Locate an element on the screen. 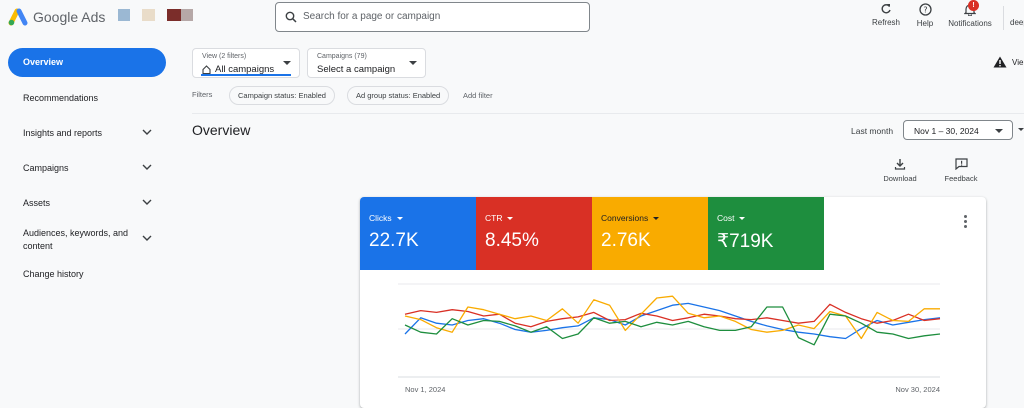  add-filter-button: Add filter is located at coordinates (478, 95).